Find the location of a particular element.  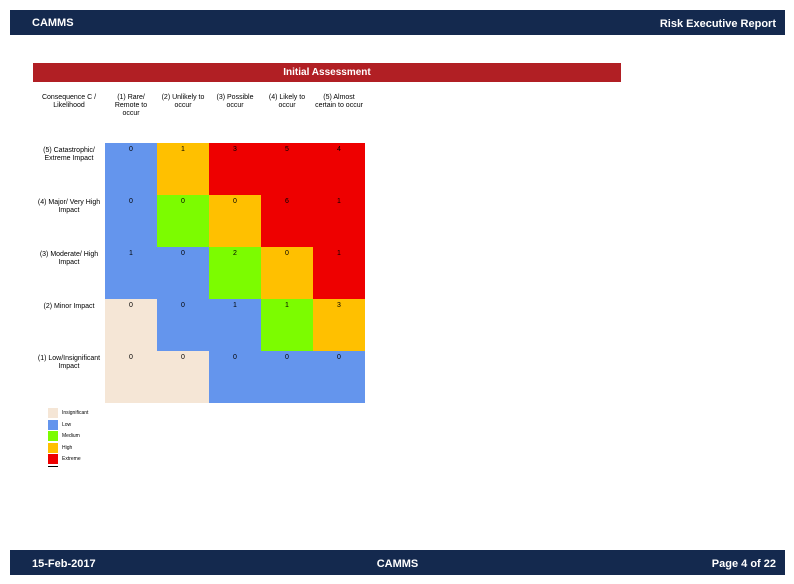

row-header: (5) Catastrophic/ Extreme Impact is located at coordinates (69, 154).